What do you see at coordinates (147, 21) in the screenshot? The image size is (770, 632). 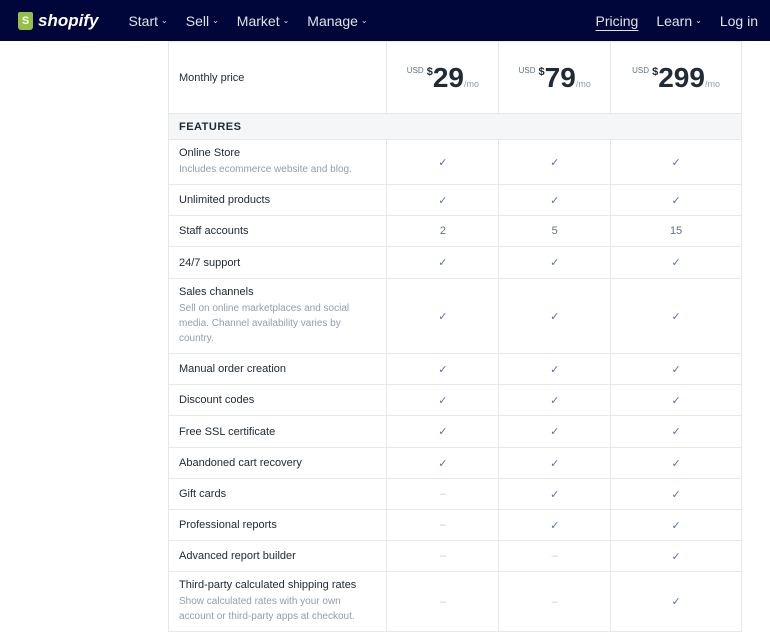 I see `nav-start: Start ⌄` at bounding box center [147, 21].